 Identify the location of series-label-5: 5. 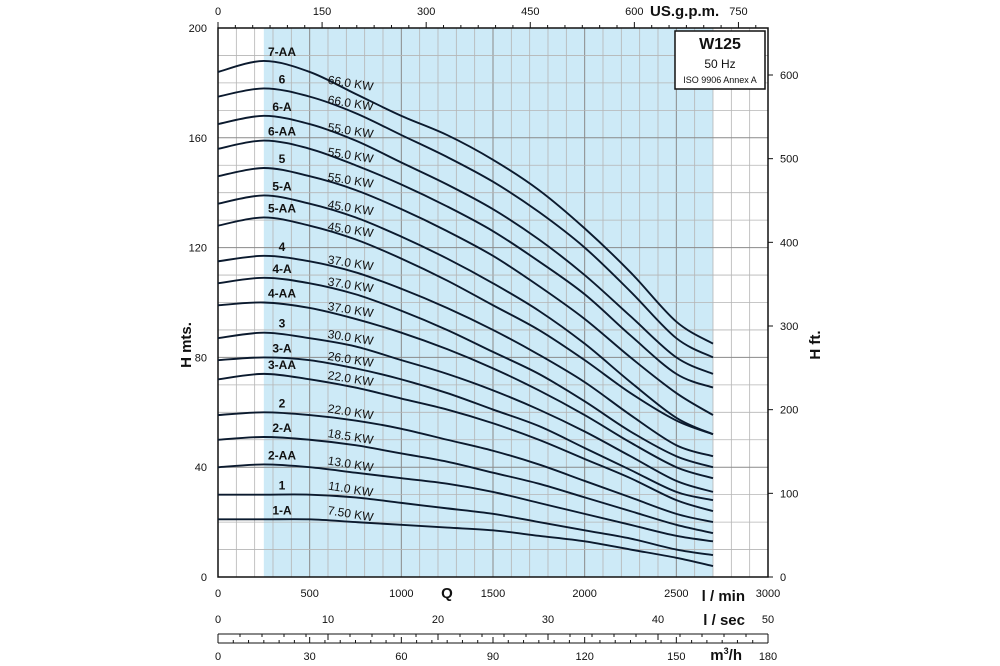
(282, 159).